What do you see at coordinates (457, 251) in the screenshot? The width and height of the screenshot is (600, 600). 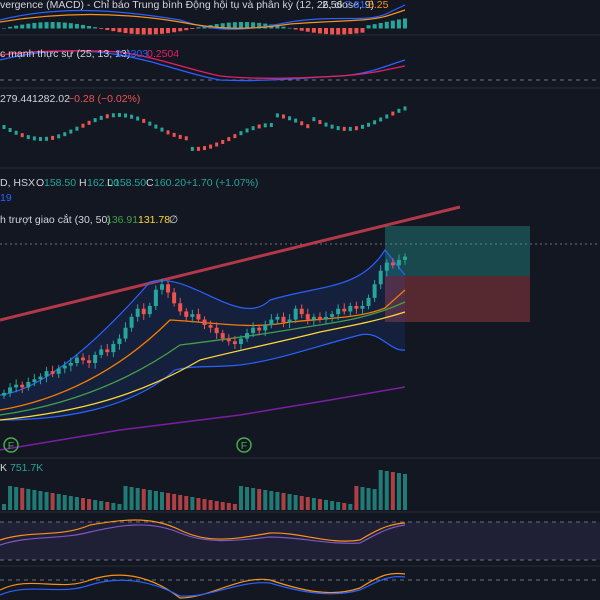 I see `position-profit-zone` at bounding box center [457, 251].